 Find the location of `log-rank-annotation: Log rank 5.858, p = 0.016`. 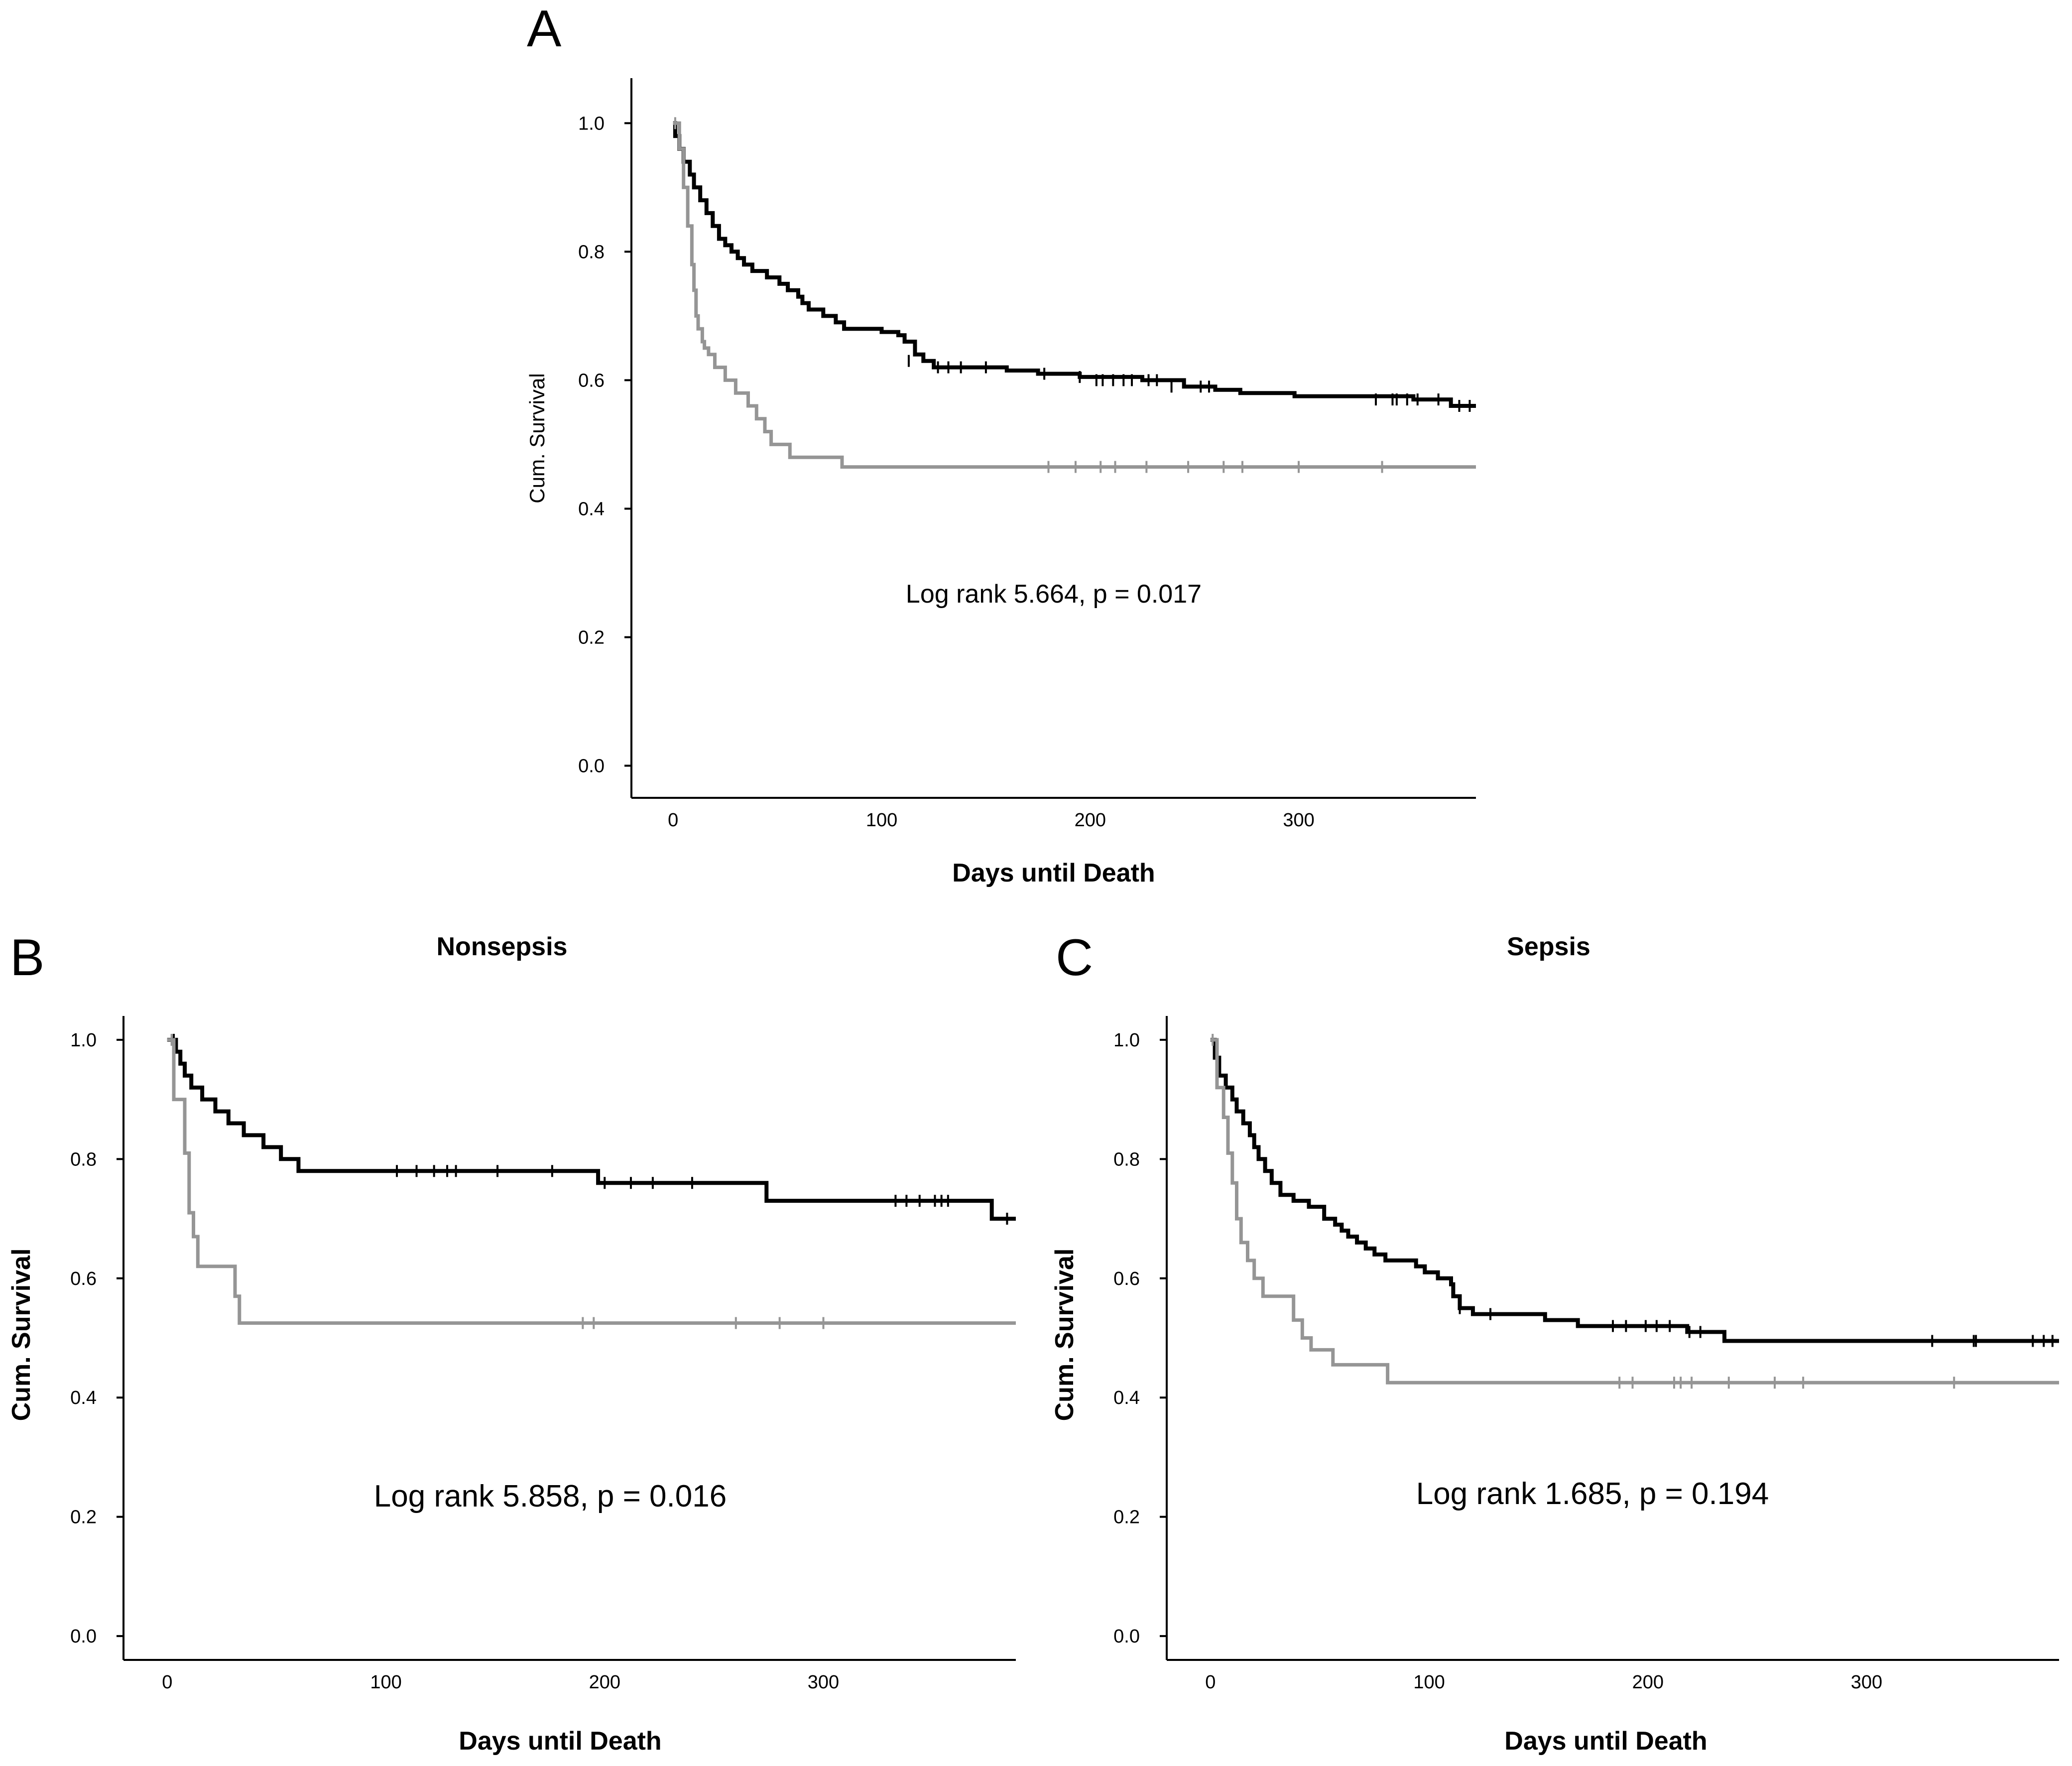

log-rank-annotation: Log rank 5.858, p = 0.016 is located at coordinates (550, 1496).